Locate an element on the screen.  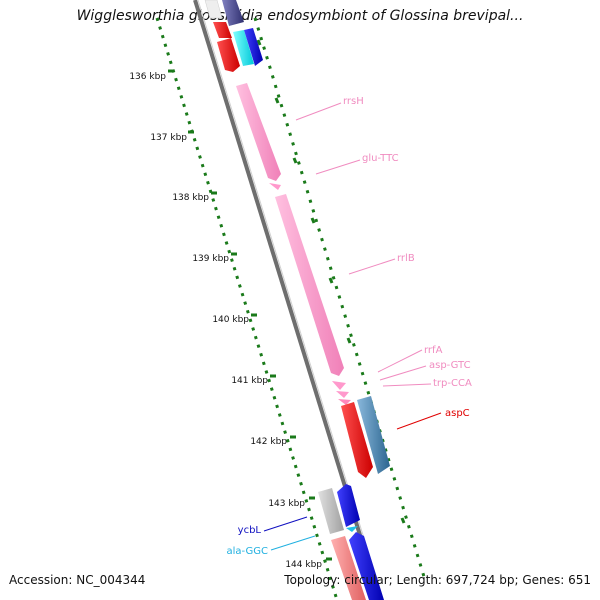
leader-ala-GGC is located at coordinates (293, 543).